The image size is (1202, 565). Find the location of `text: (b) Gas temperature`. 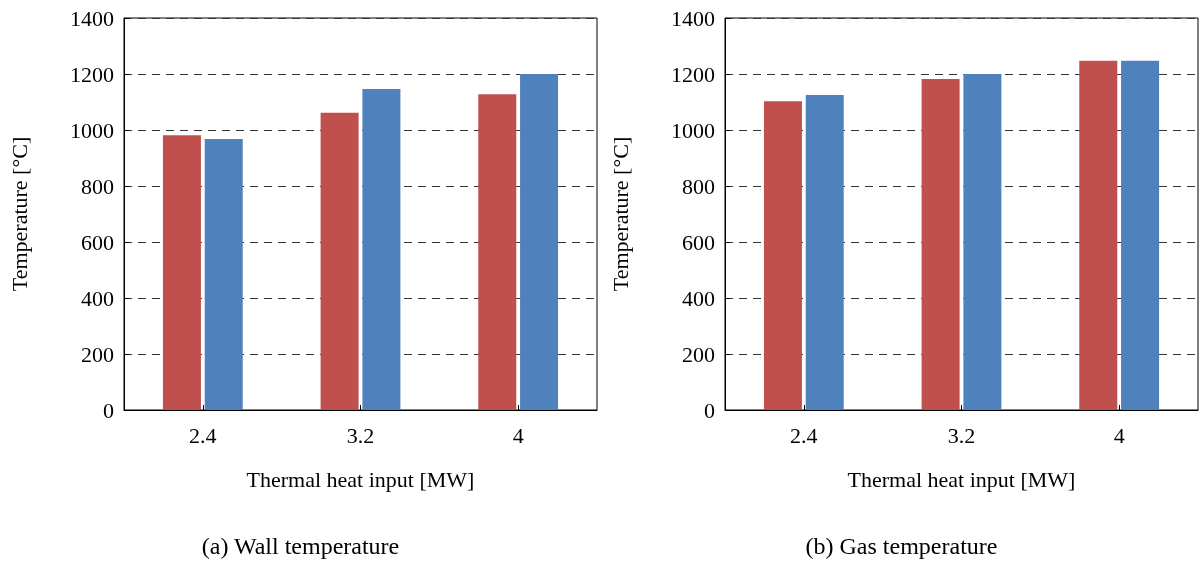

text: (b) Gas temperature is located at coordinates (901, 546).